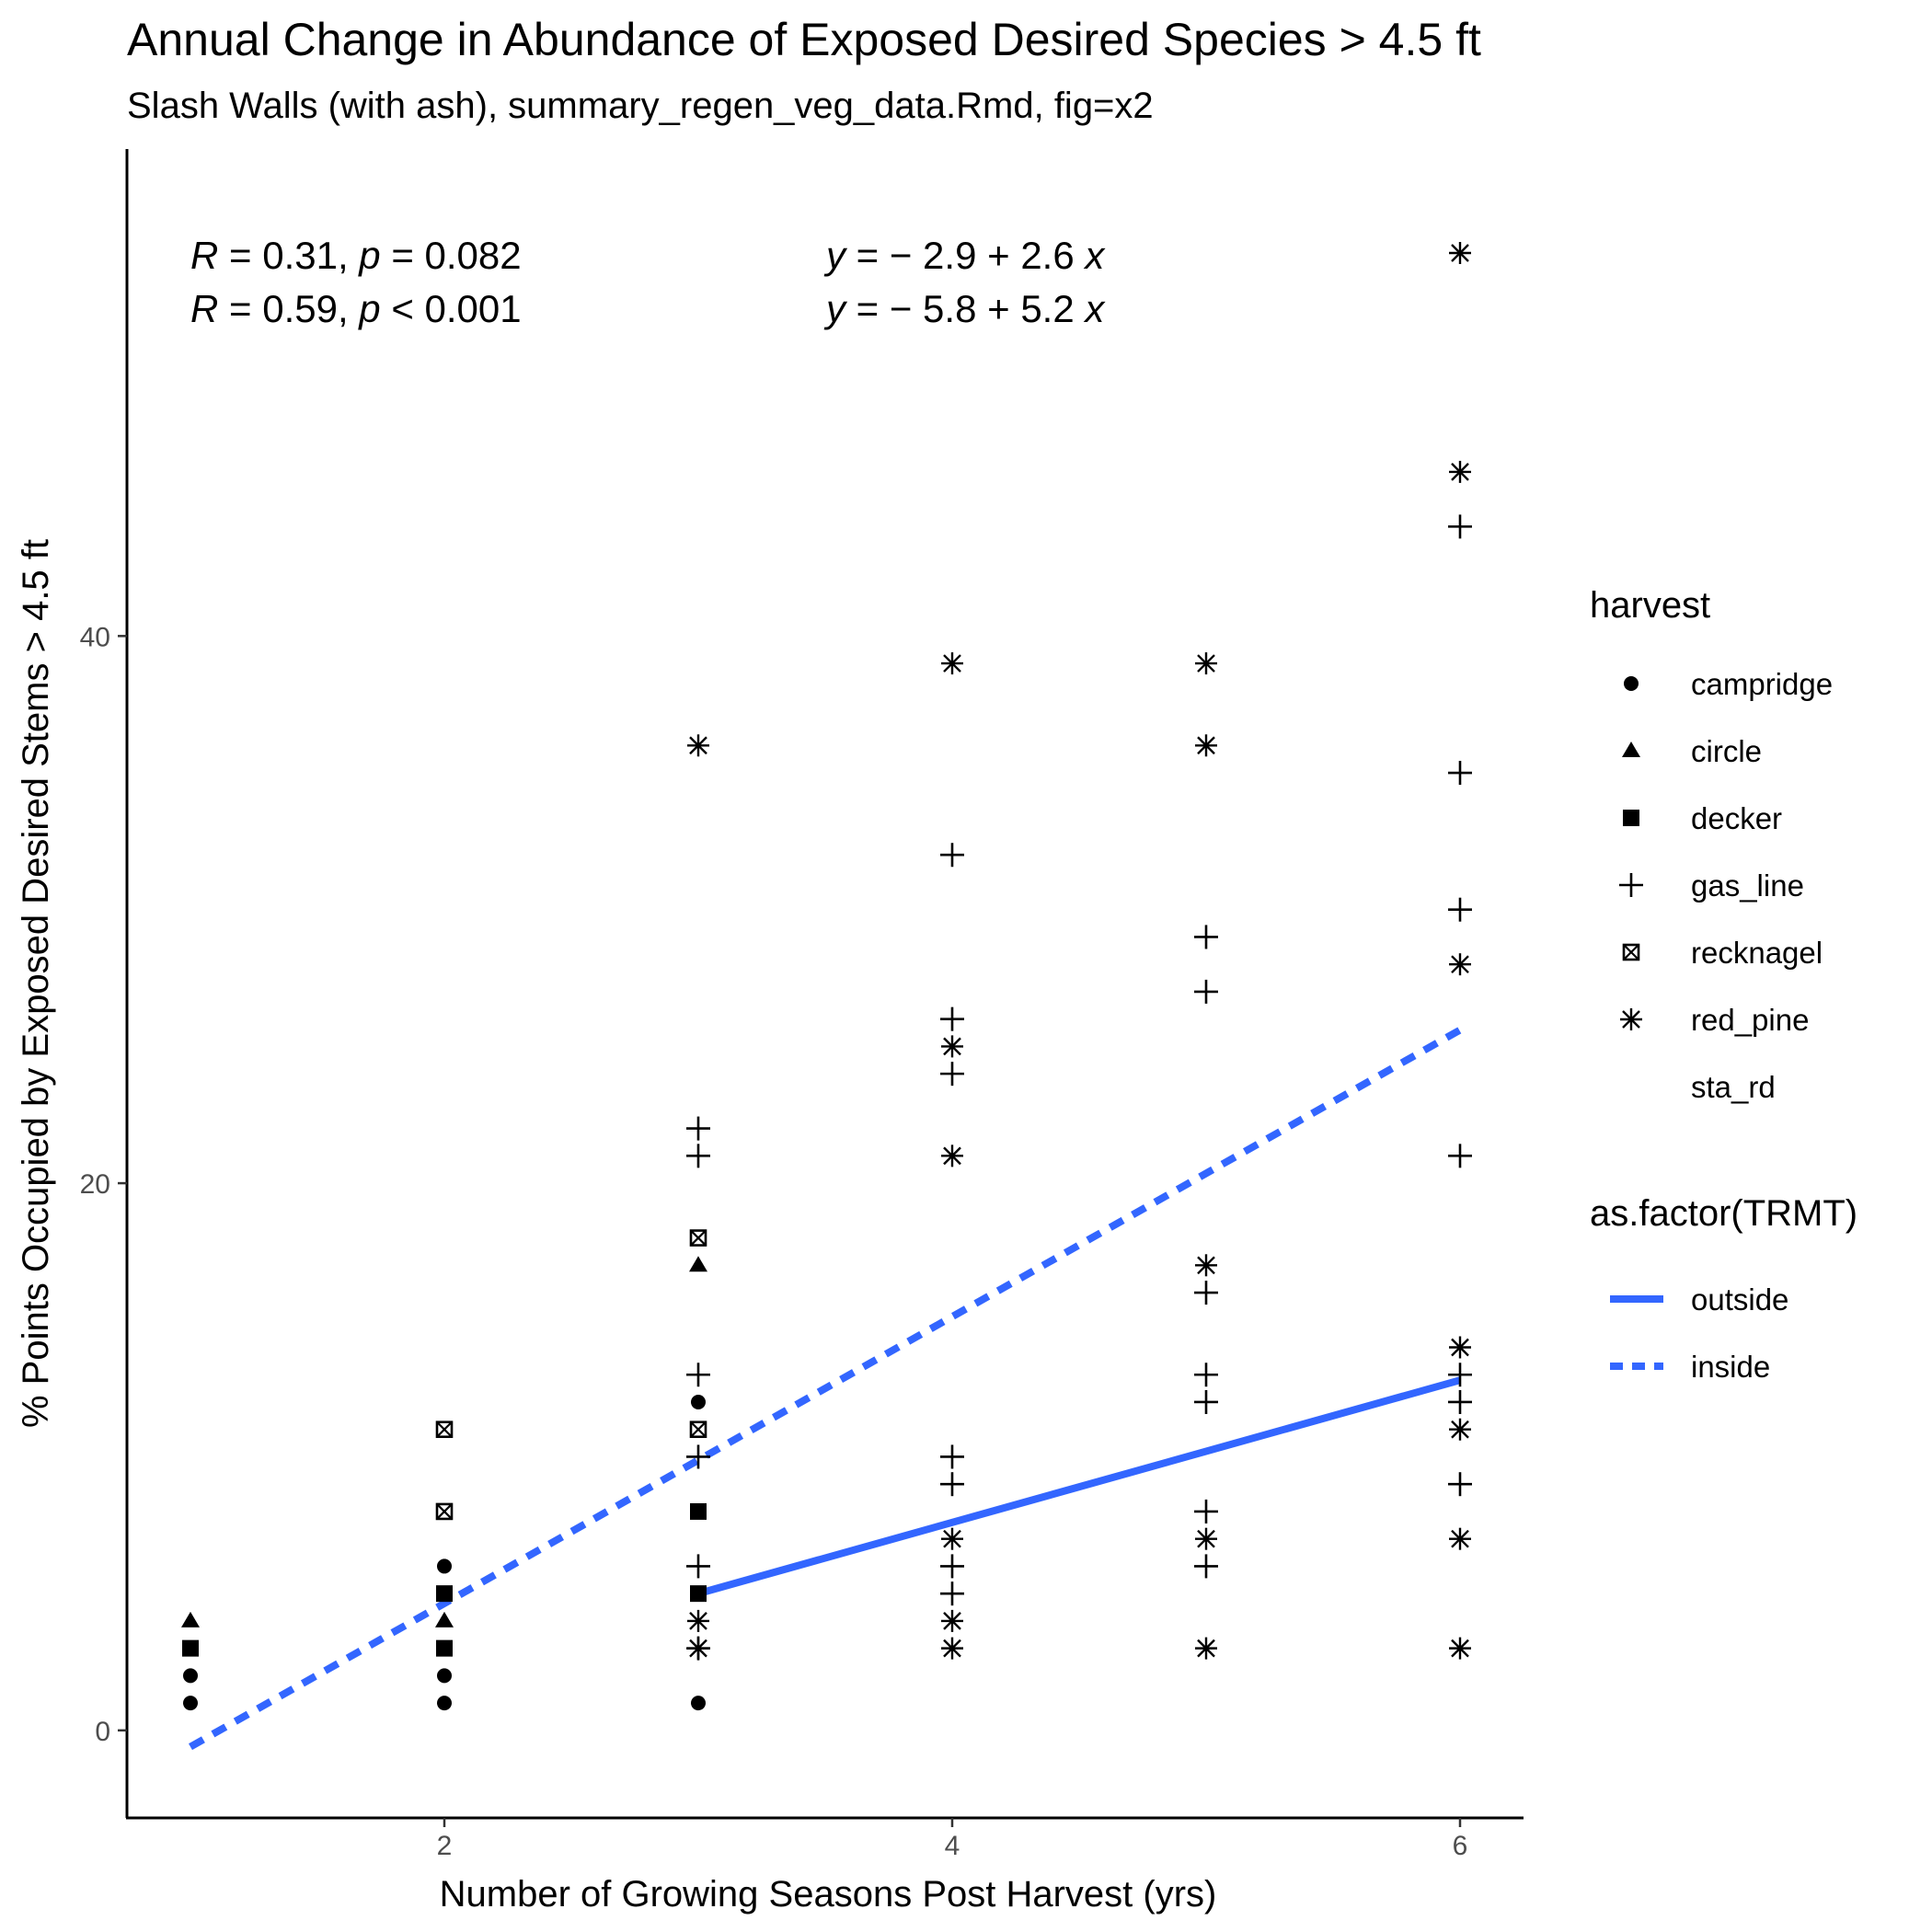 Image resolution: width=1932 pixels, height=1932 pixels. I want to click on legend-key-decker, so click(1631, 818).